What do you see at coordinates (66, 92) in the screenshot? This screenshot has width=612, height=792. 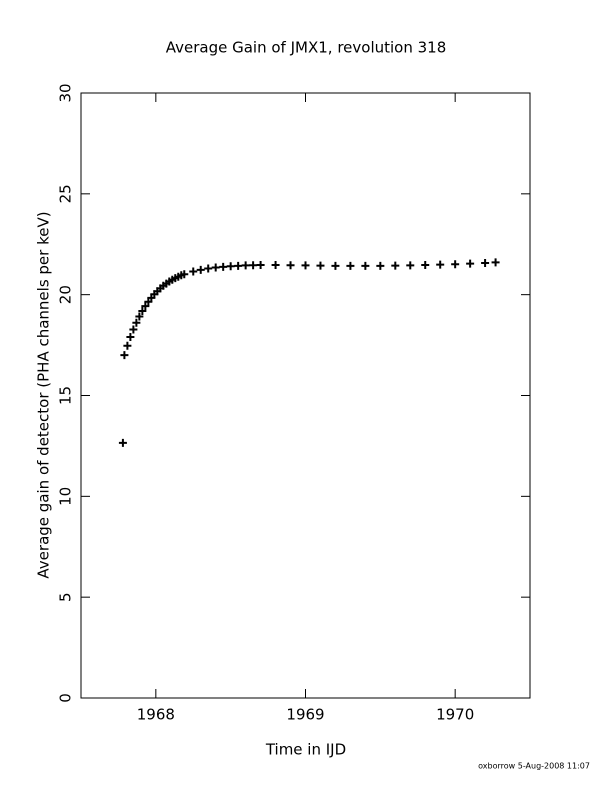 I see `y-tick-label: 30` at bounding box center [66, 92].